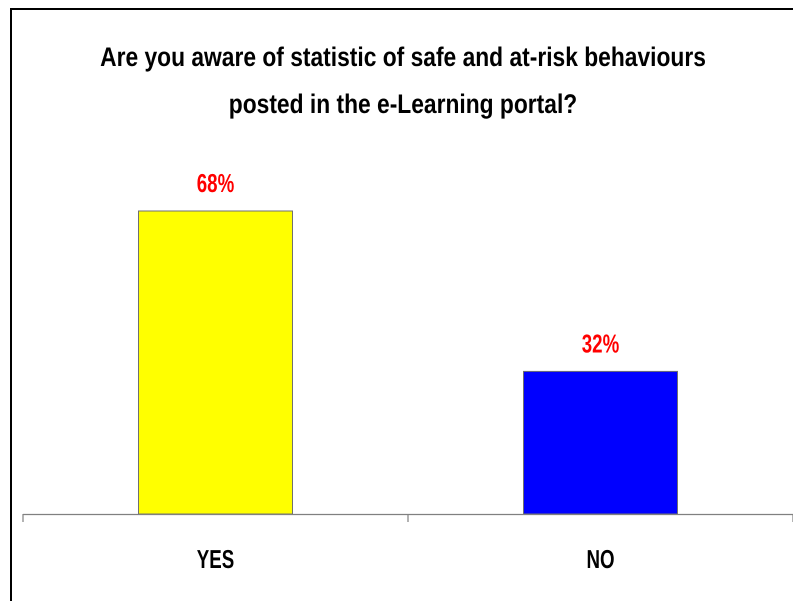 This screenshot has height=601, width=793. What do you see at coordinates (215, 559) in the screenshot?
I see `x-tick-label: YES` at bounding box center [215, 559].